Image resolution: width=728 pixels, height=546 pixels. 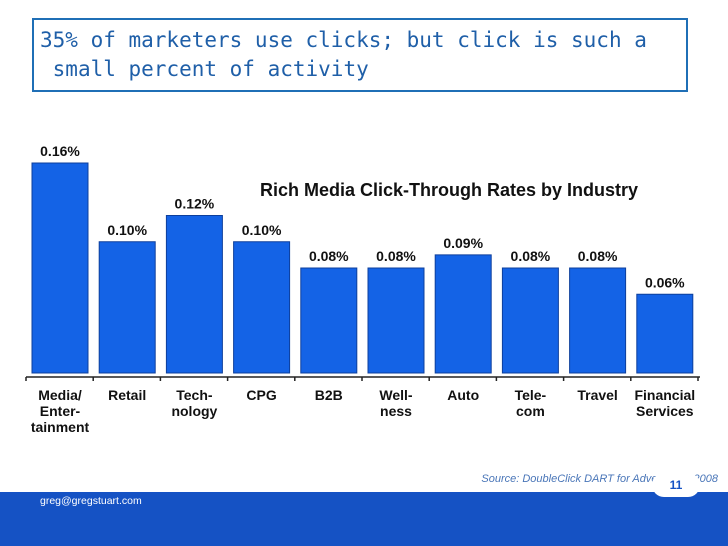 I want to click on footer-bar, so click(x=364, y=519).